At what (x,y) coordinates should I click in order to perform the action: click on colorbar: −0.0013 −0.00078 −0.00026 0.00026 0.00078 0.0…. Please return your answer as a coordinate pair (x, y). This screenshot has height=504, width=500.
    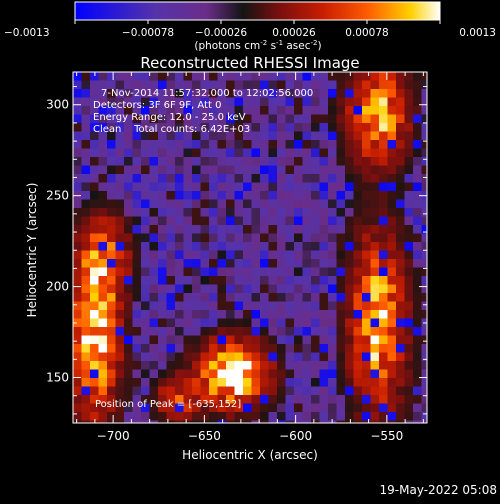
    Looking at the image, I should click on (250, 26).